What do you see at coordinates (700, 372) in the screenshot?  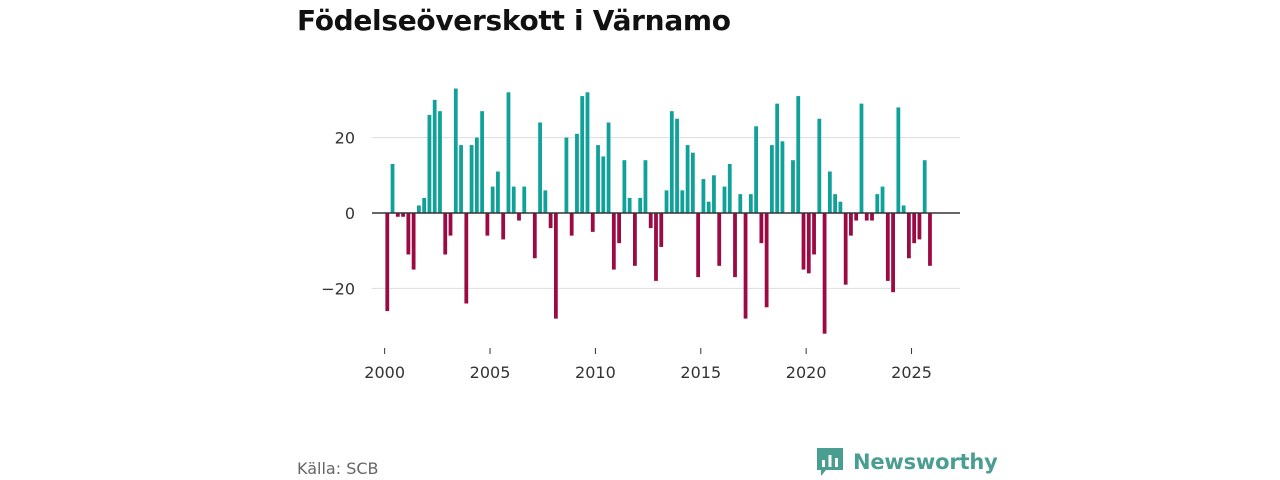 I see `x-tick-label: 2015` at bounding box center [700, 372].